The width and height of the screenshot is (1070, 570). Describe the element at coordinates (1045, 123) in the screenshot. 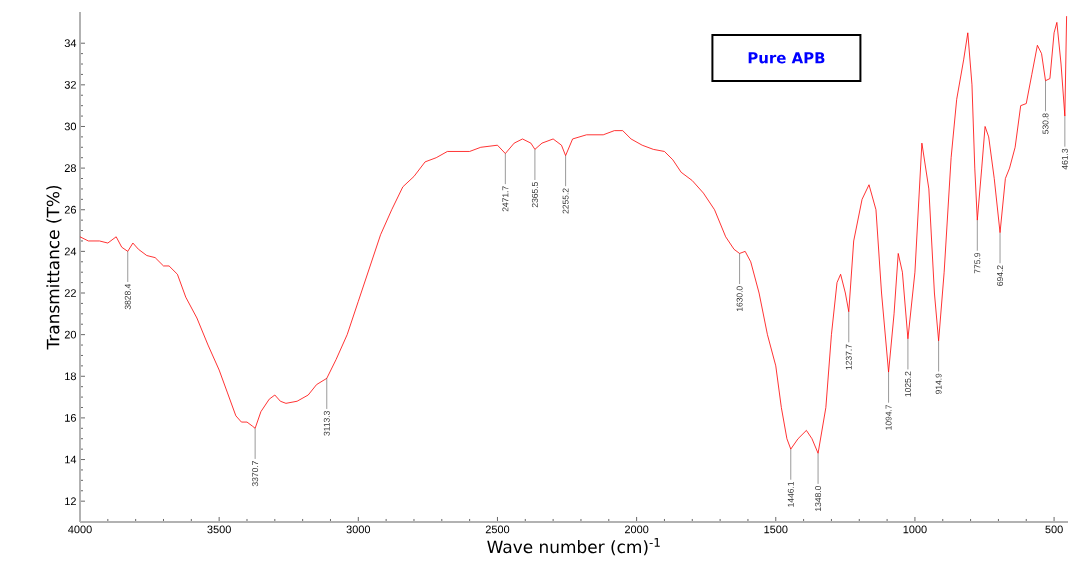

I see `annotation: 530.8` at that location.